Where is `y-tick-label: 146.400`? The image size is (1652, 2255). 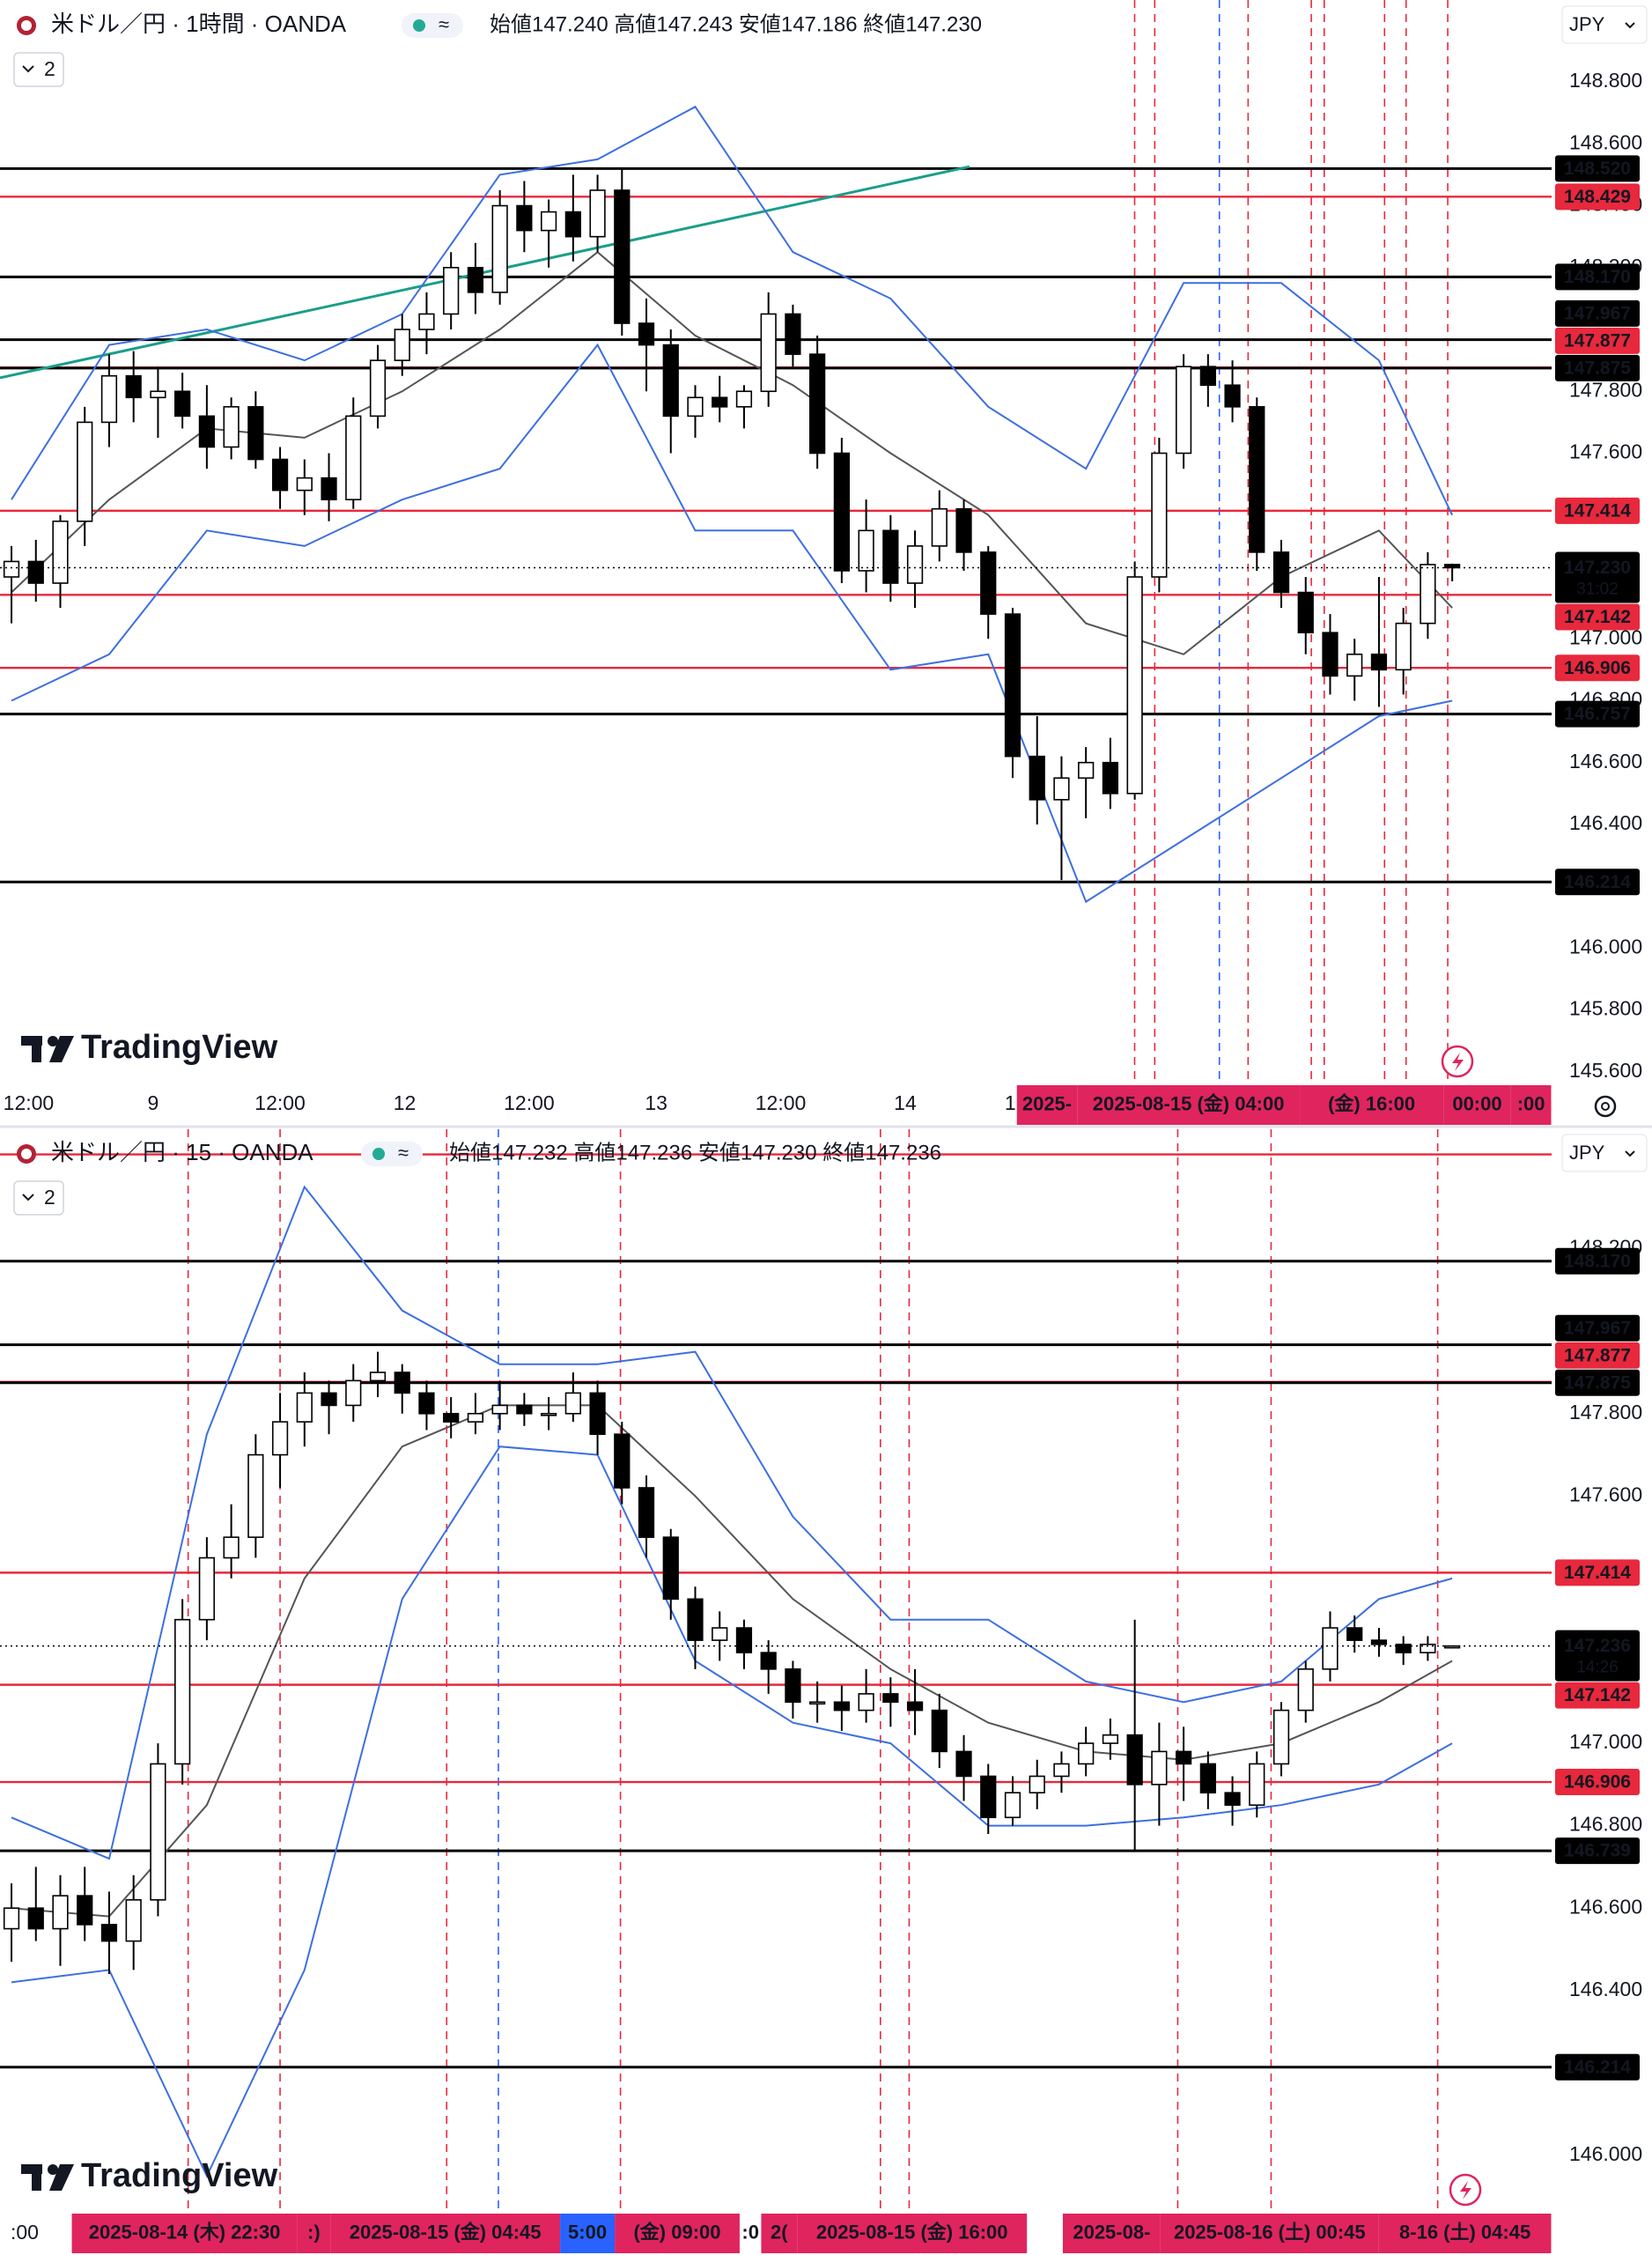
y-tick-label: 146.400 is located at coordinates (1606, 1989).